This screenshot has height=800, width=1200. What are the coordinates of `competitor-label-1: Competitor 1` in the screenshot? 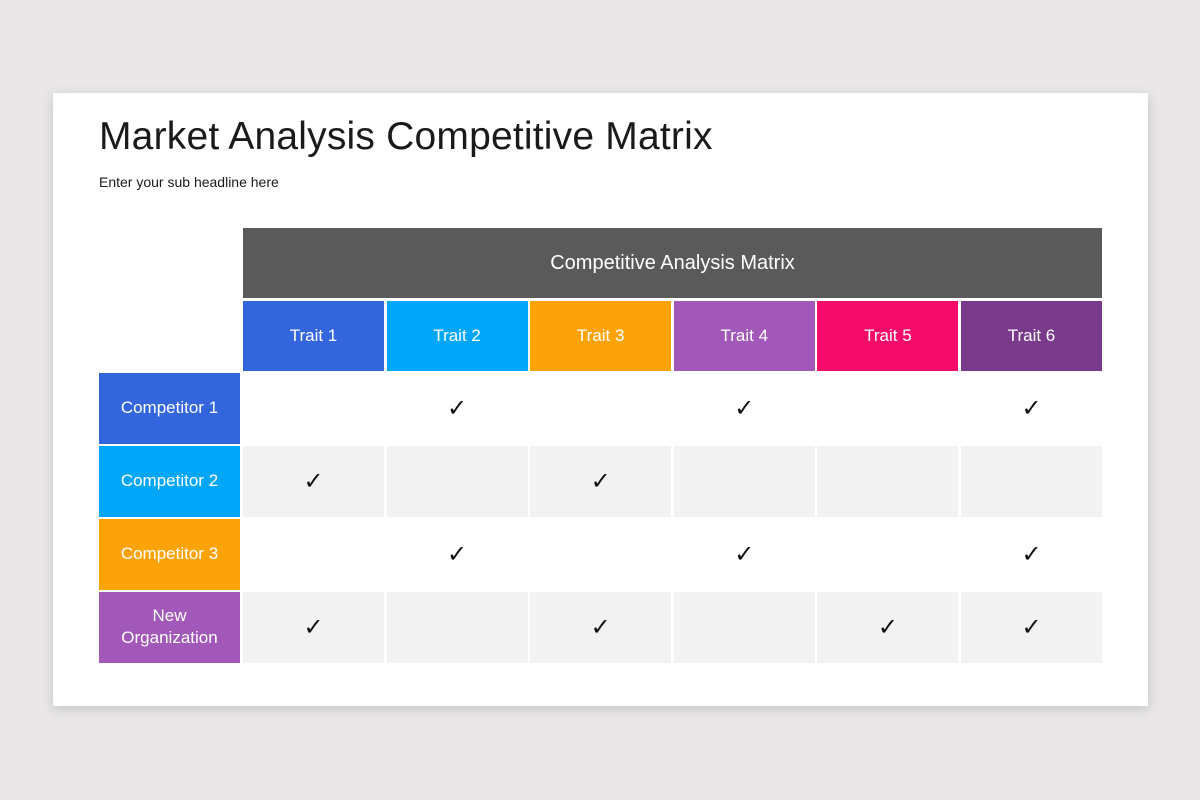 It's located at (169, 408).